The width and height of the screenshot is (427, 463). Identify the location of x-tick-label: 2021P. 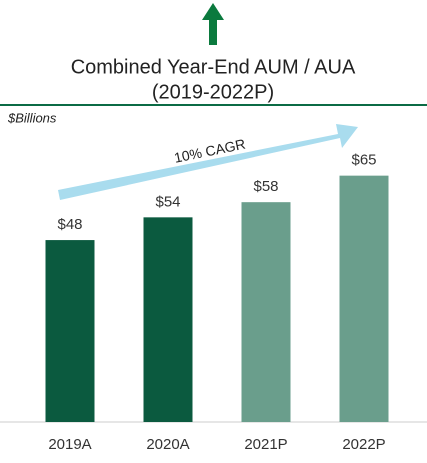
(265, 444).